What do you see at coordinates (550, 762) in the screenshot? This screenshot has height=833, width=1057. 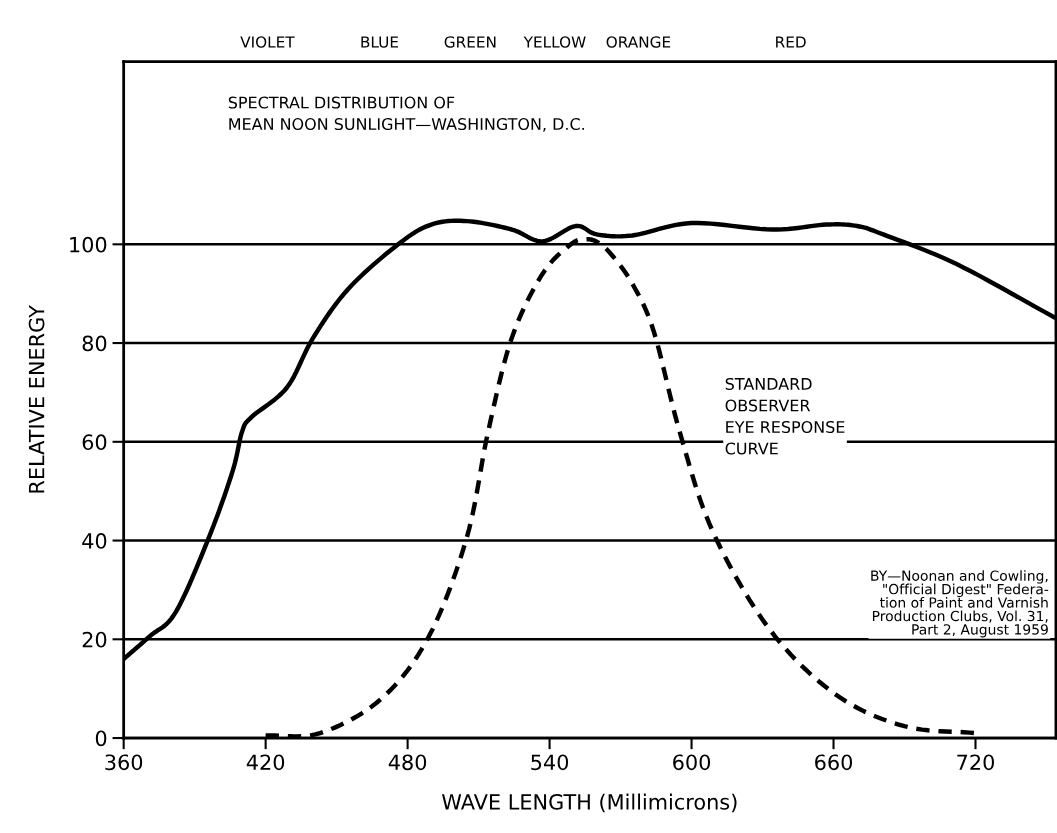 I see `x-tick-label: 540` at bounding box center [550, 762].